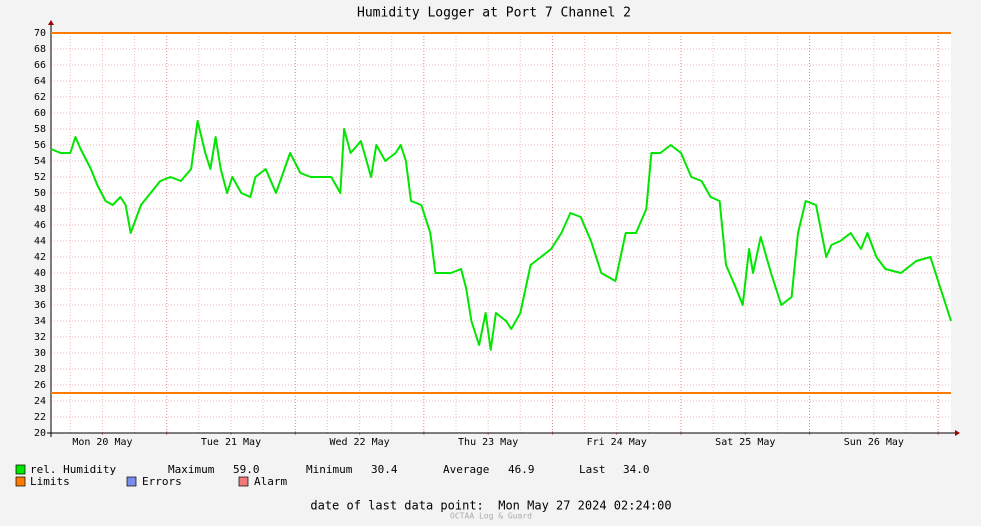 The image size is (981, 526). Describe the element at coordinates (40, 385) in the screenshot. I see `y-tick-label: 26` at that location.